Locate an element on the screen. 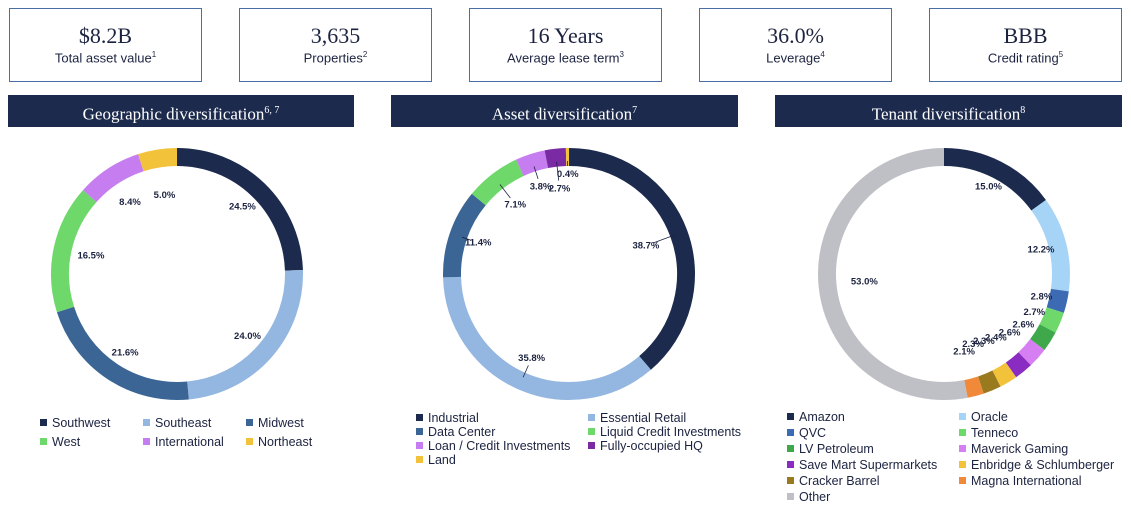 The image size is (1131, 508). data-label-southwest: 24.5% is located at coordinates (242, 207).